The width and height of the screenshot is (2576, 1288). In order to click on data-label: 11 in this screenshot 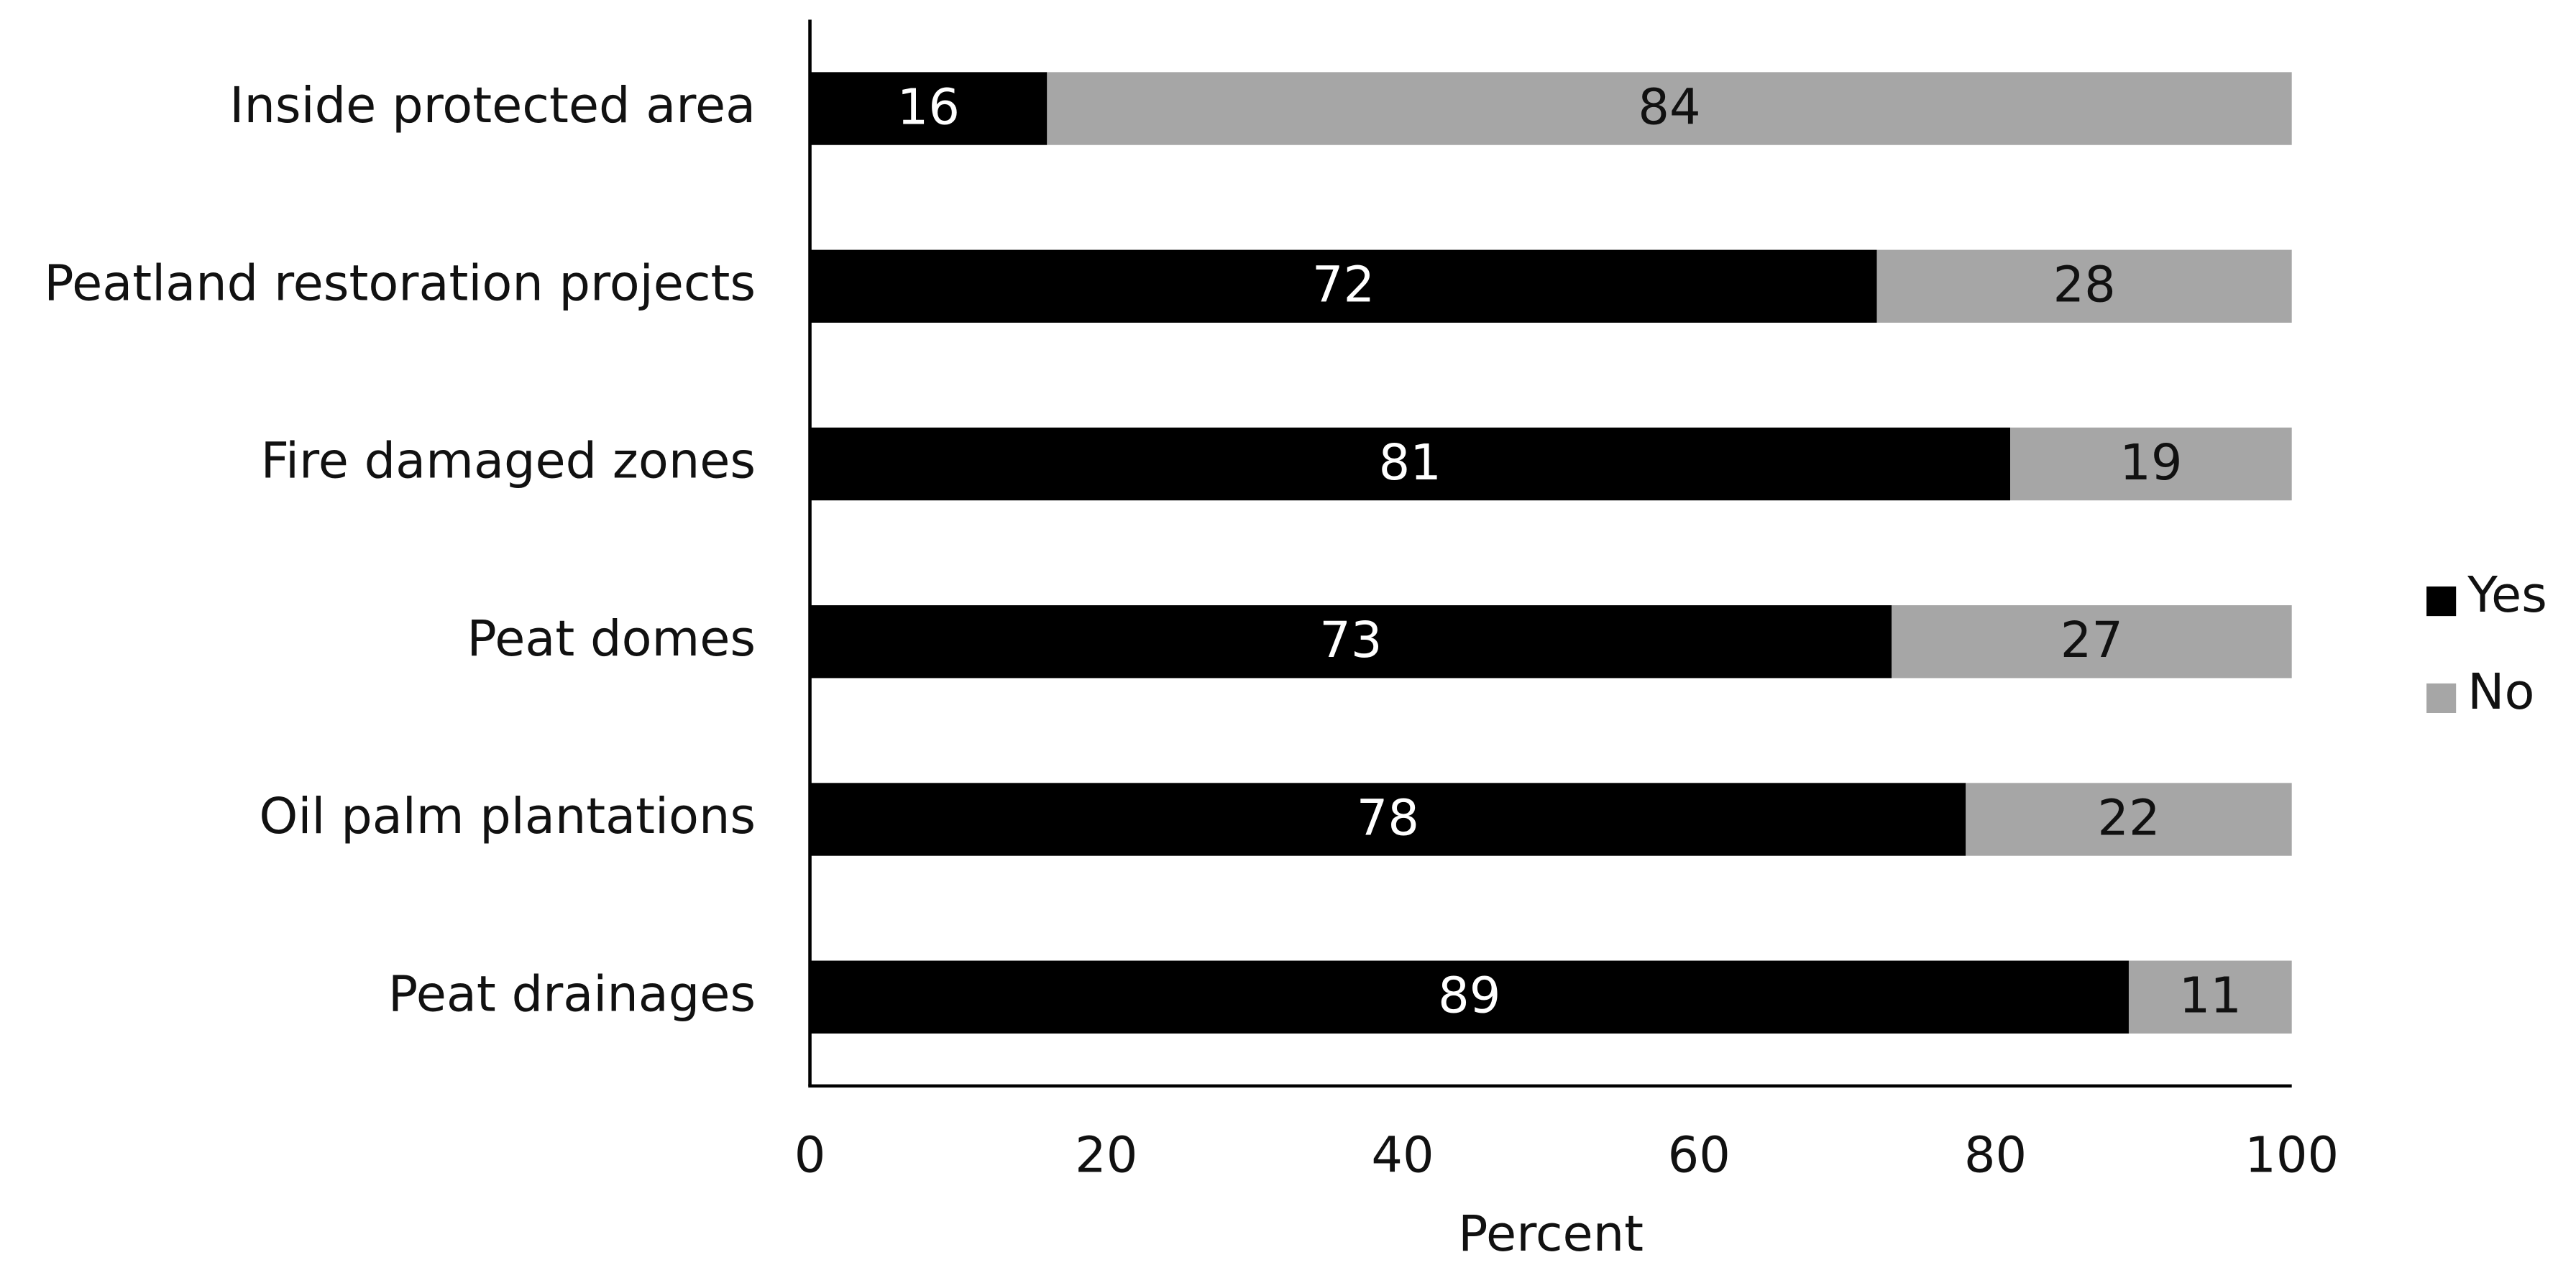, I will do `click(2210, 996)`.